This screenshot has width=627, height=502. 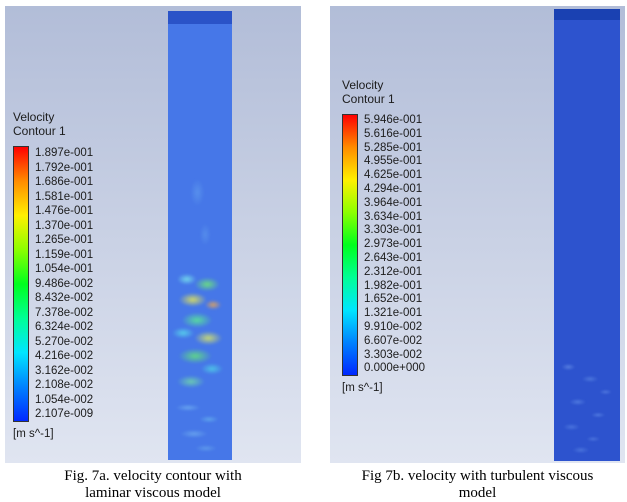 What do you see at coordinates (64, 327) in the screenshot?
I see `colorbar-value: 6.324e-002` at bounding box center [64, 327].